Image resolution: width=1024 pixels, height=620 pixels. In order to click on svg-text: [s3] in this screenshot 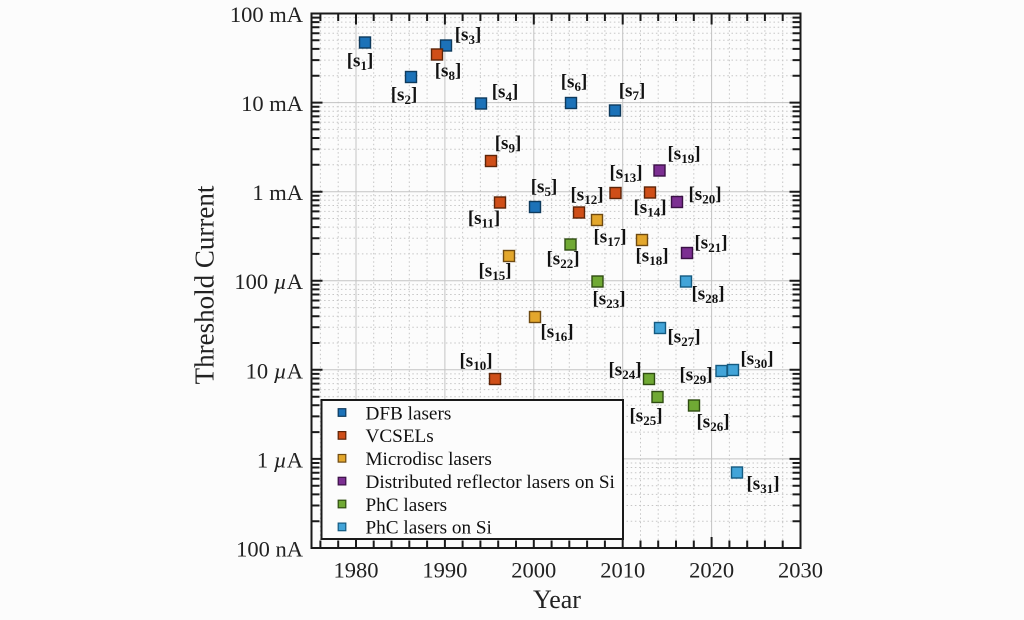, I will do `click(468, 36)`.